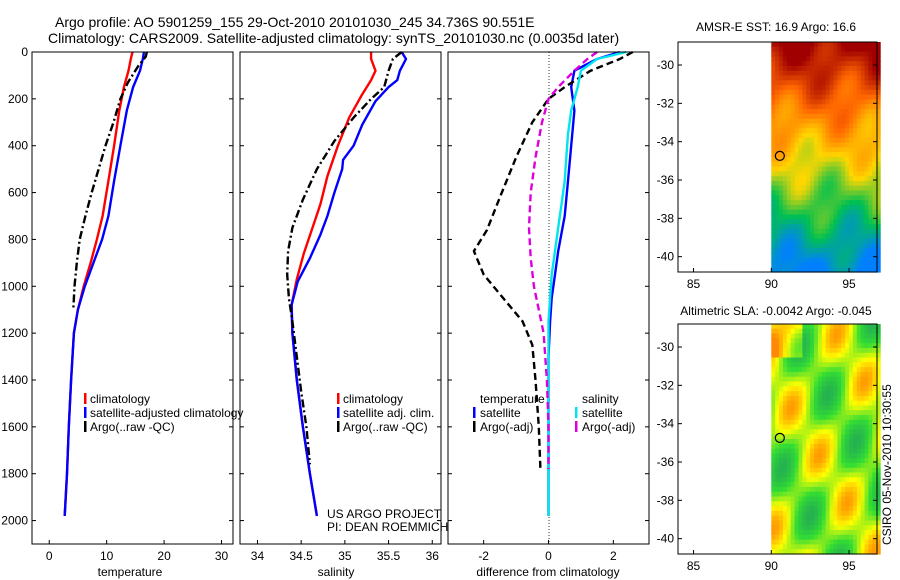 The height and width of the screenshot is (580, 900). Describe the element at coordinates (132, 427) in the screenshot. I see `legend-label-argo: Argo(..raw -QC)` at that location.